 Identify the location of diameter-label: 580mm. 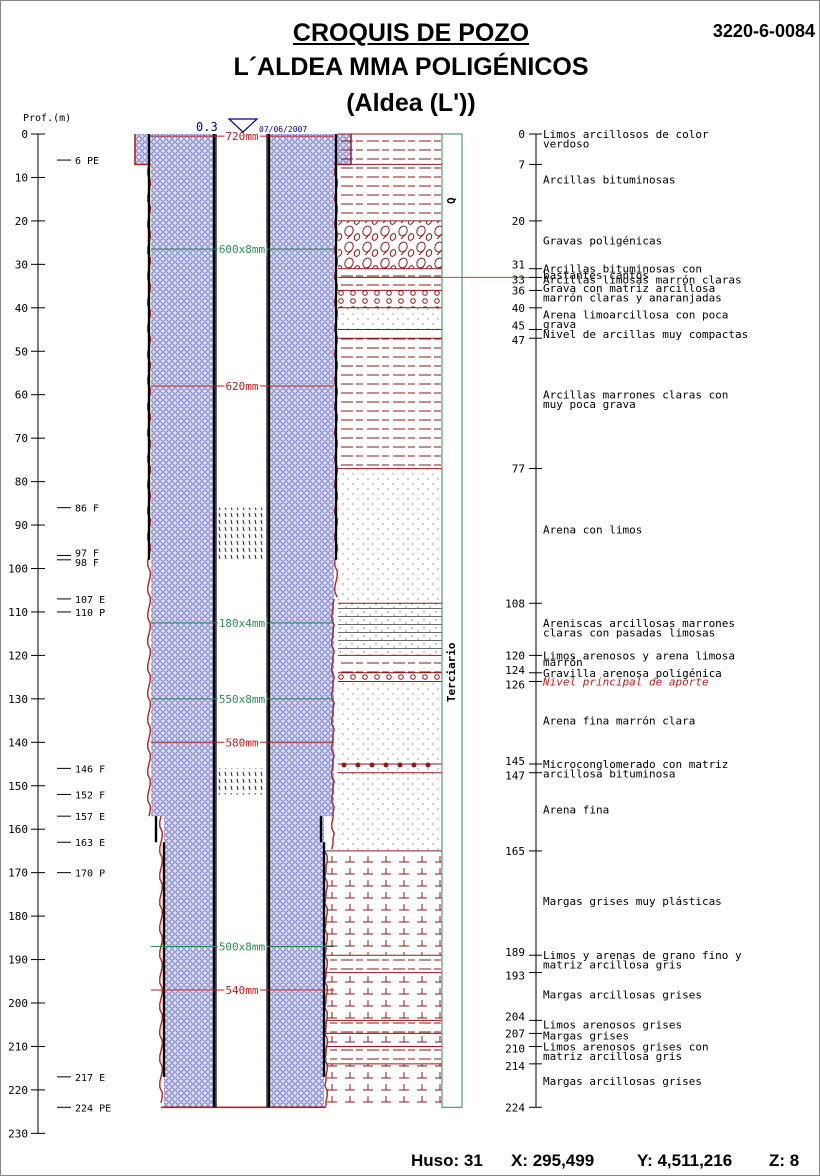
(241, 742).